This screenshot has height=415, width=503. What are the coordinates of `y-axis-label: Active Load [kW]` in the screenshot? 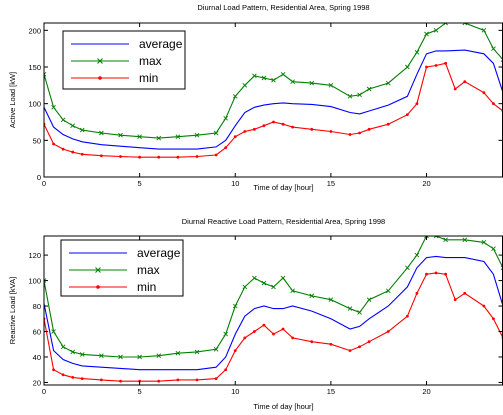 It's located at (12, 100).